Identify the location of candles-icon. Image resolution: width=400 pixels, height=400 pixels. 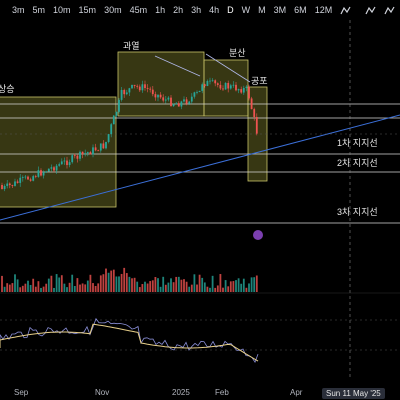
(370, 10).